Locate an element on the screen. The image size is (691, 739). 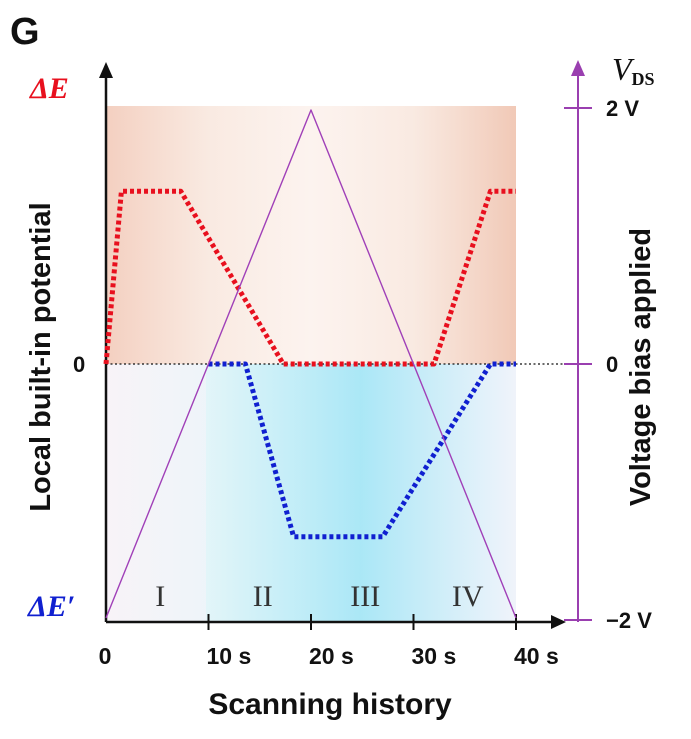
right-axis-arrow is located at coordinates (578, 68).